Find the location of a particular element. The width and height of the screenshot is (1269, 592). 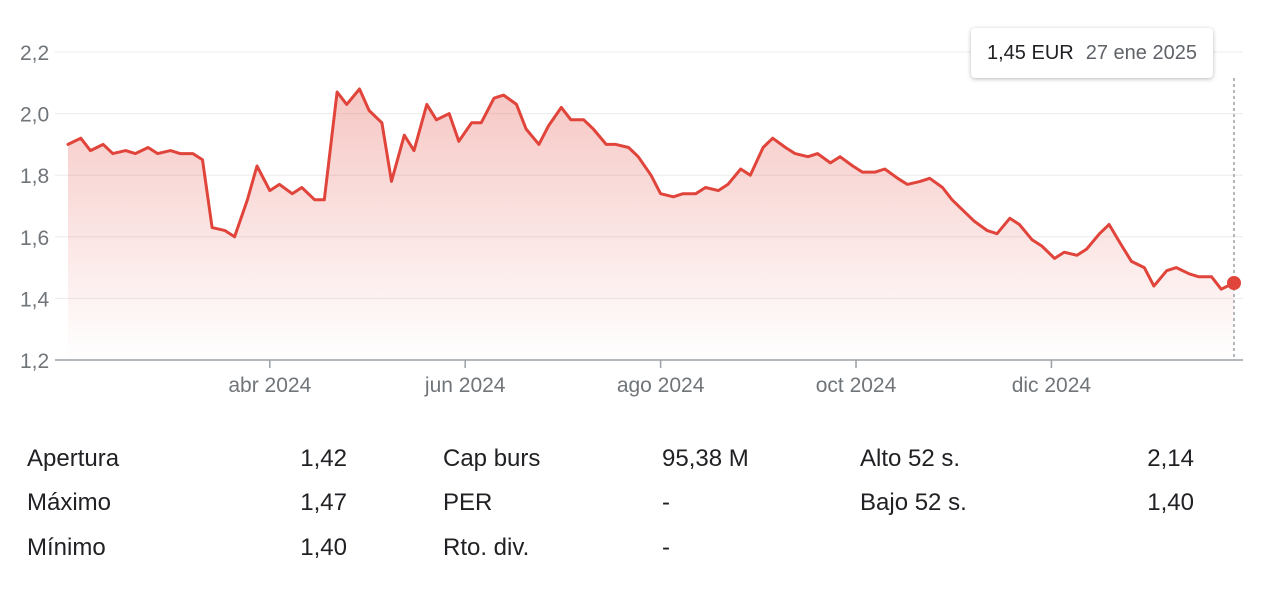

stat-value-bajo-52: 1,40 is located at coordinates (1170, 502).